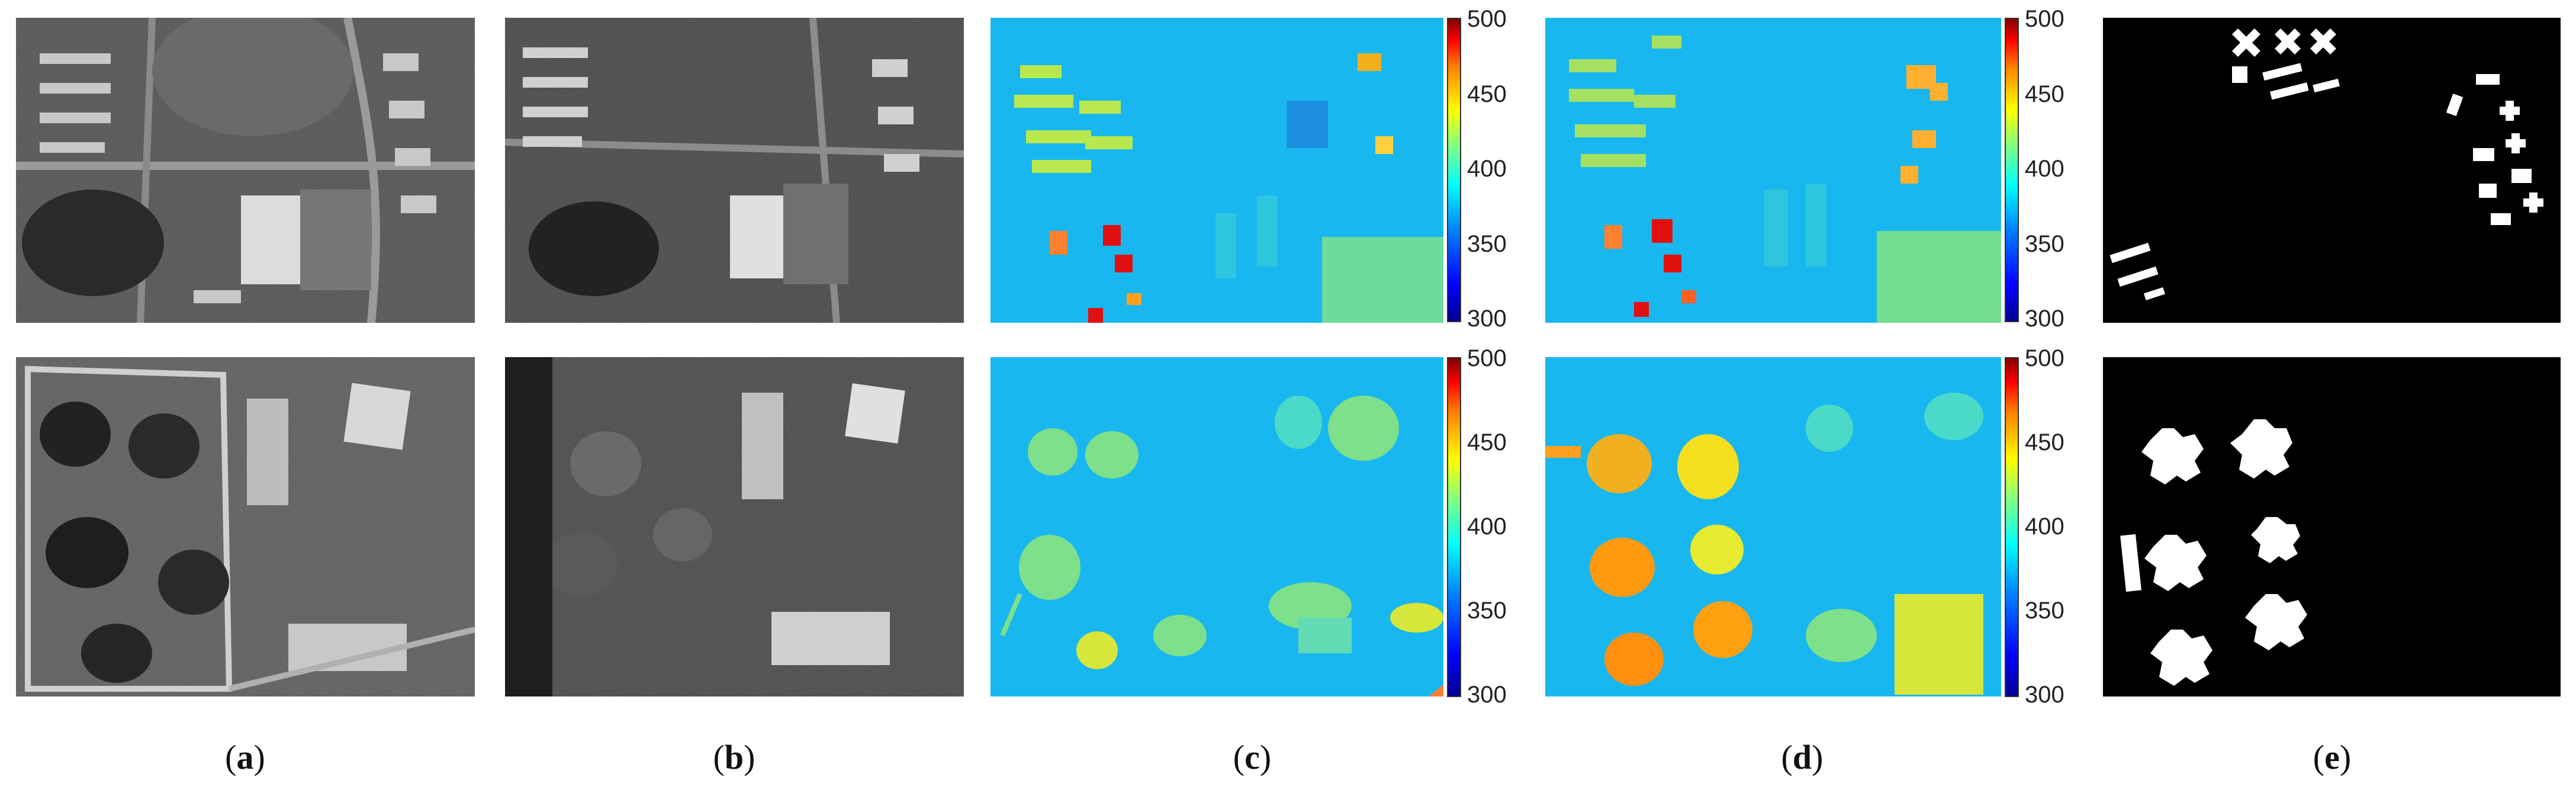 The width and height of the screenshot is (2576, 796). What do you see at coordinates (1454, 527) in the screenshot?
I see `colorbar-c-bottom` at bounding box center [1454, 527].